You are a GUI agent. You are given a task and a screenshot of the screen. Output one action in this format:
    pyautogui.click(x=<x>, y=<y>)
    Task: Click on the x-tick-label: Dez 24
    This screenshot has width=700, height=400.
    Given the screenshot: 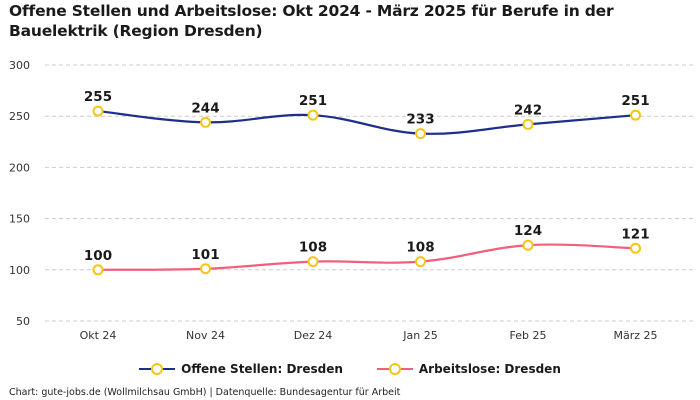 What is the action you would take?
    pyautogui.click(x=313, y=335)
    